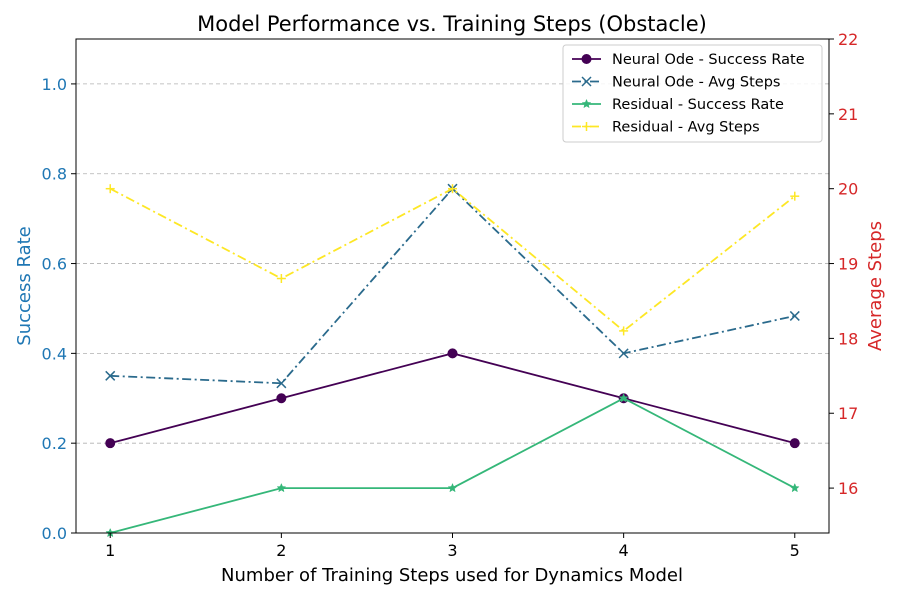 The height and width of the screenshot is (600, 900). I want to click on y-right-tick-label: 20, so click(848, 189).